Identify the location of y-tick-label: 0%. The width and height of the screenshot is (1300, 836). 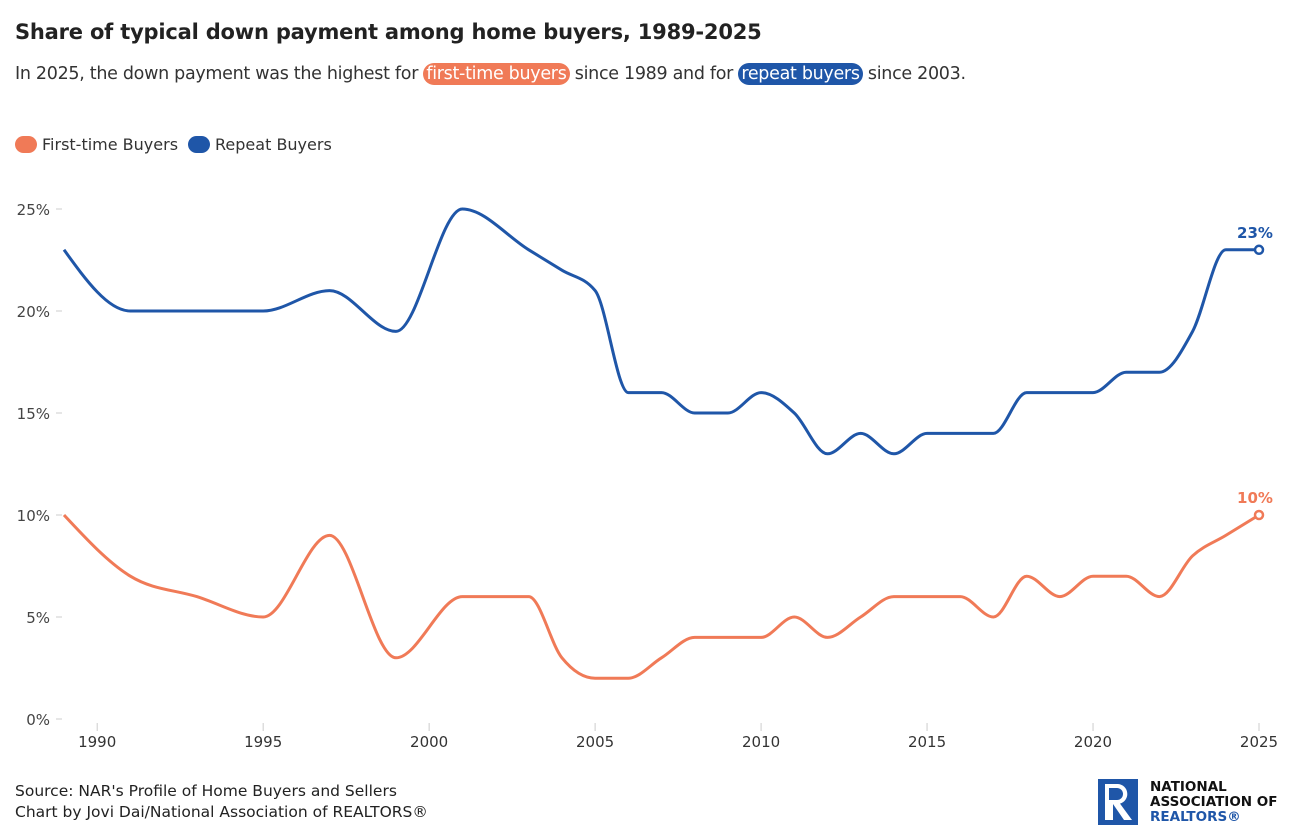
(38, 720).